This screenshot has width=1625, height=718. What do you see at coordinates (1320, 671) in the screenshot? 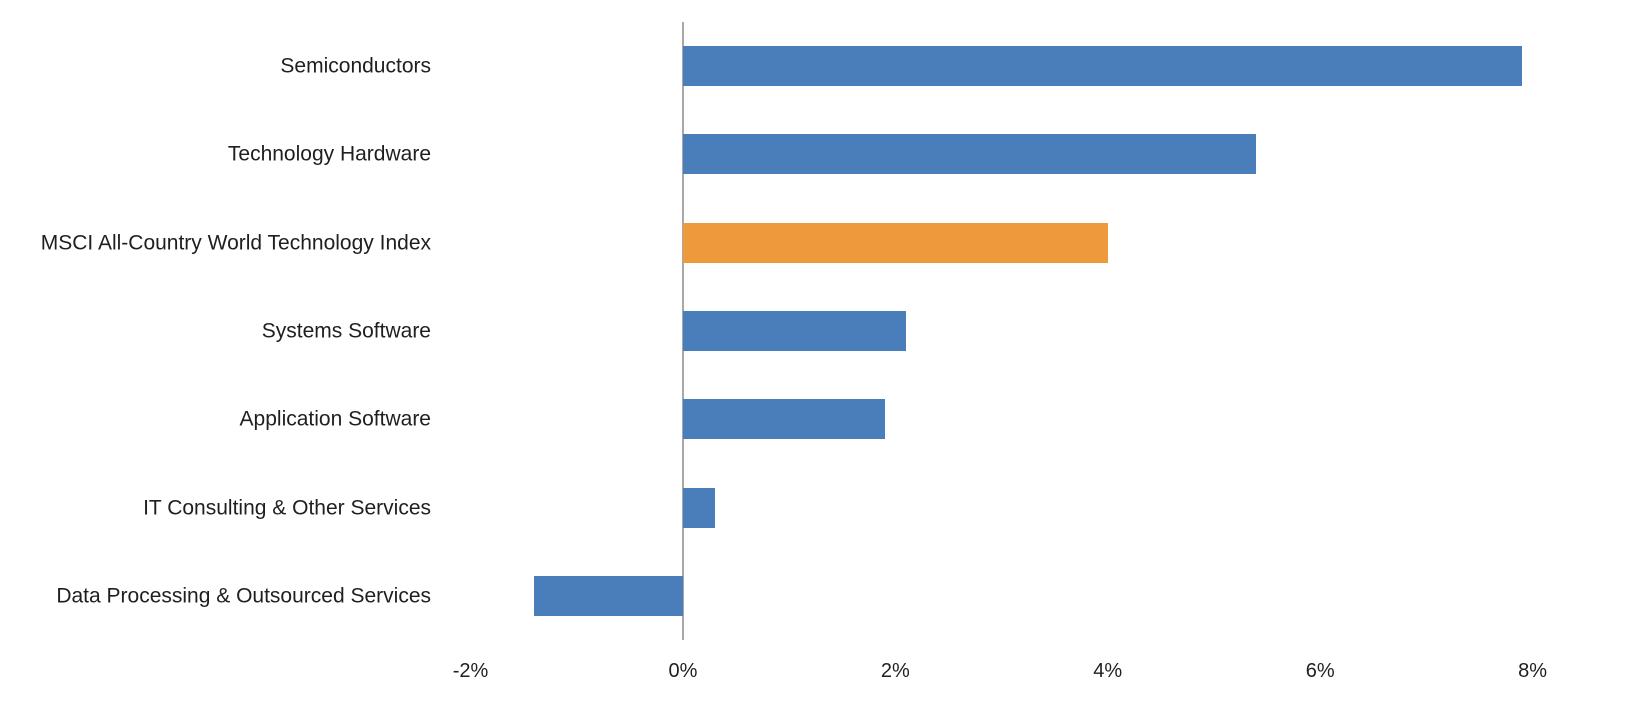
I see `x-tick-label: 6%` at bounding box center [1320, 671].